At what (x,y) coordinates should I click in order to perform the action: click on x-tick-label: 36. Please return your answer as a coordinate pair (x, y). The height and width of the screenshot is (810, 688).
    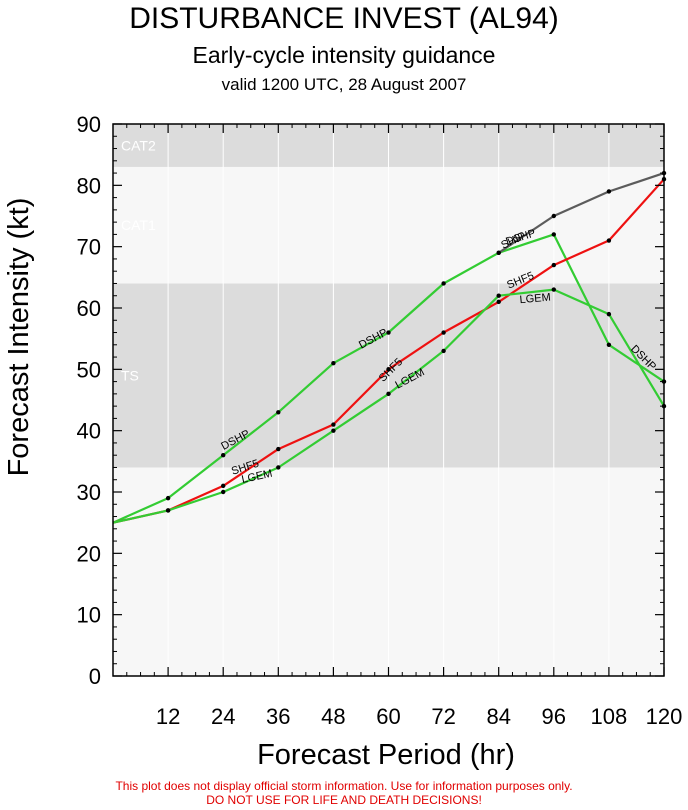
    Looking at the image, I should click on (278, 716).